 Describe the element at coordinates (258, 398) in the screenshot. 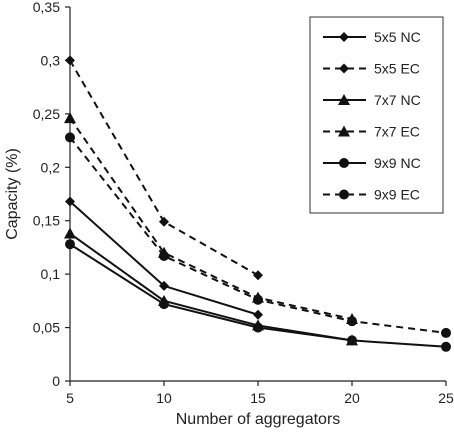

I see `x-tick-label: 15` at that location.